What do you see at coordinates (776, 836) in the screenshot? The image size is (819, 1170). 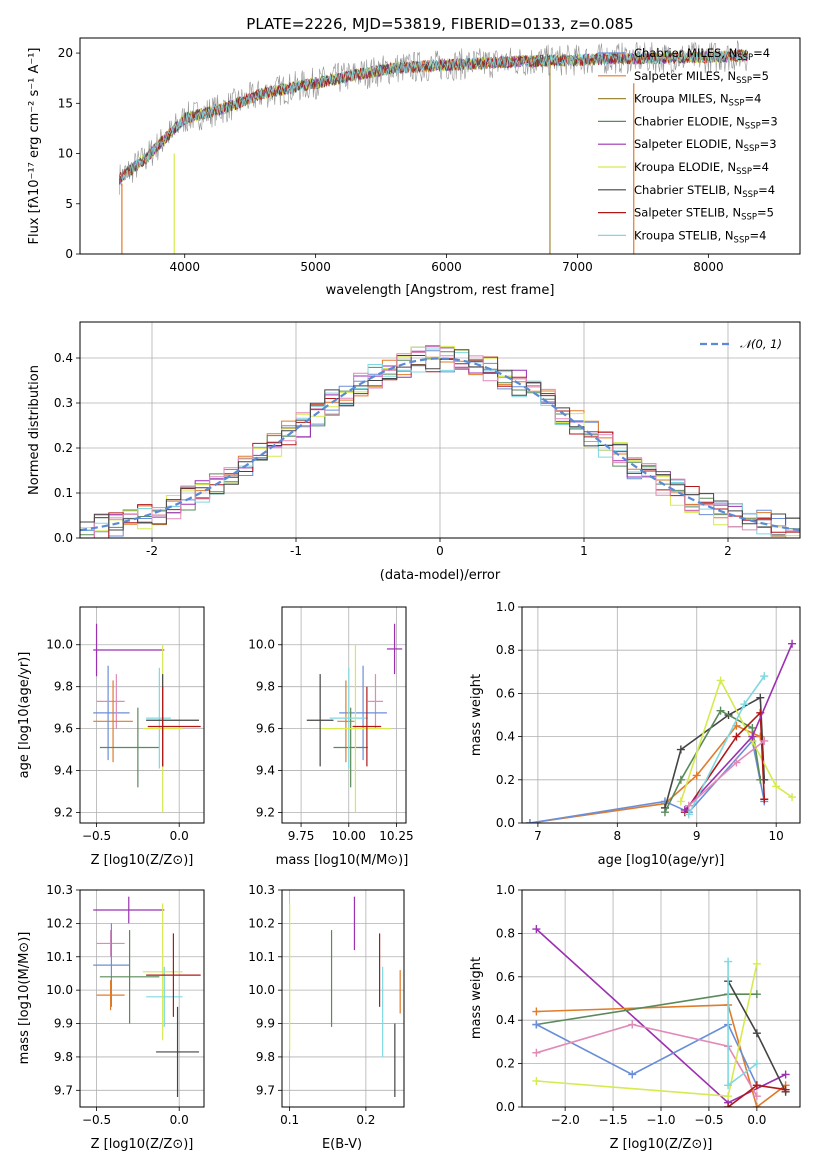 I see `x-tick-label: 10` at bounding box center [776, 836].